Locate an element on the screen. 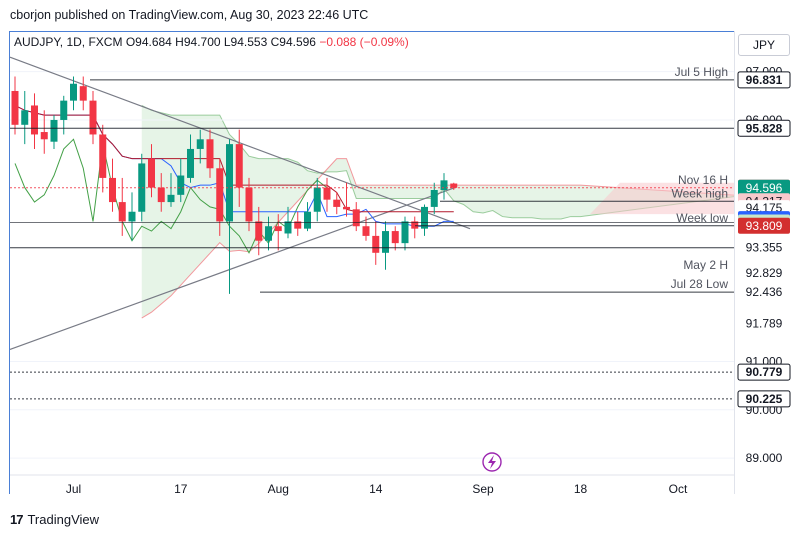 This screenshot has width=805, height=538. y-tick-label: 89.000 is located at coordinates (764, 458).